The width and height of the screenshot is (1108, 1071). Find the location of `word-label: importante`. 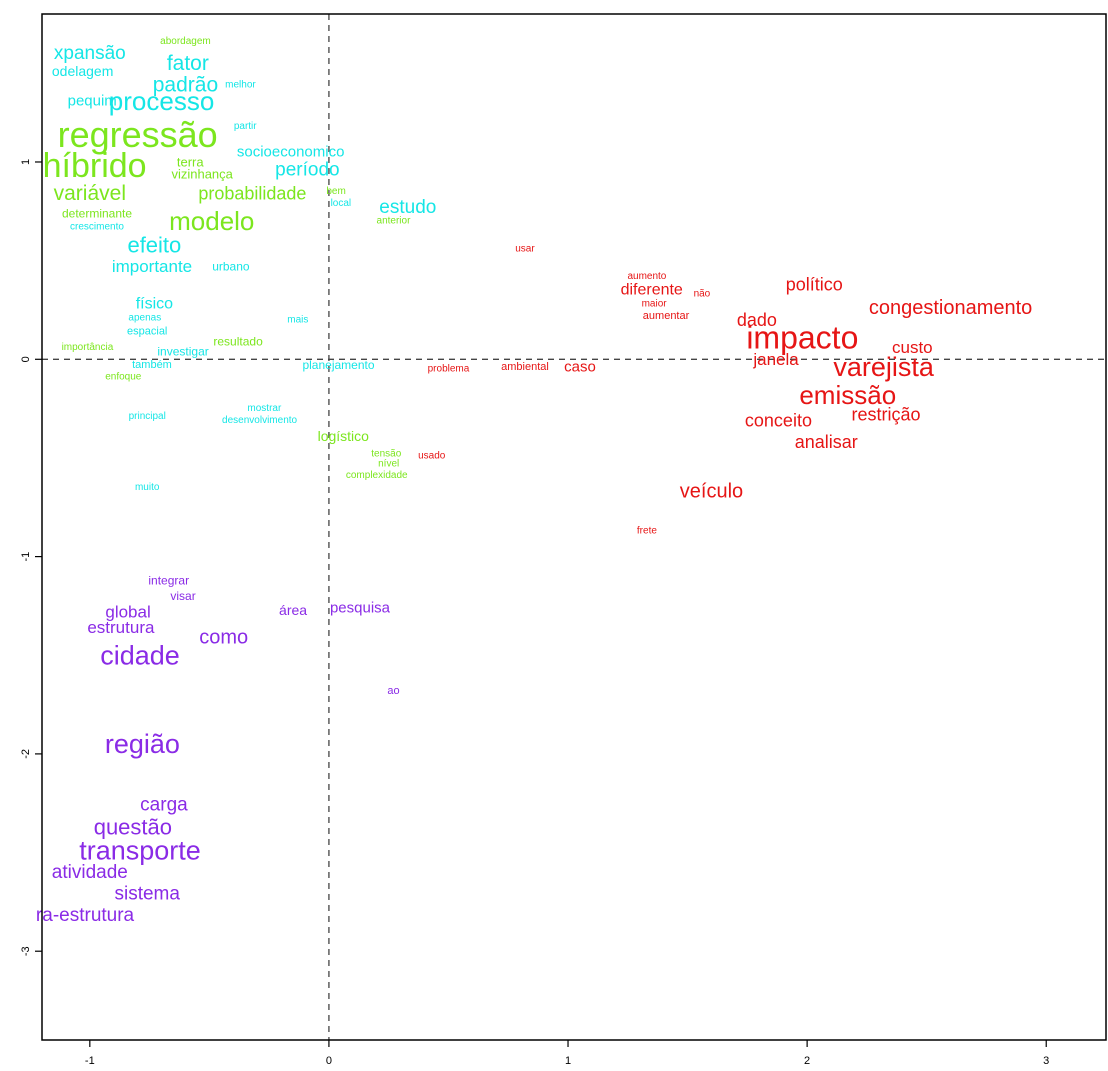

word-label: importante is located at coordinates (152, 266).